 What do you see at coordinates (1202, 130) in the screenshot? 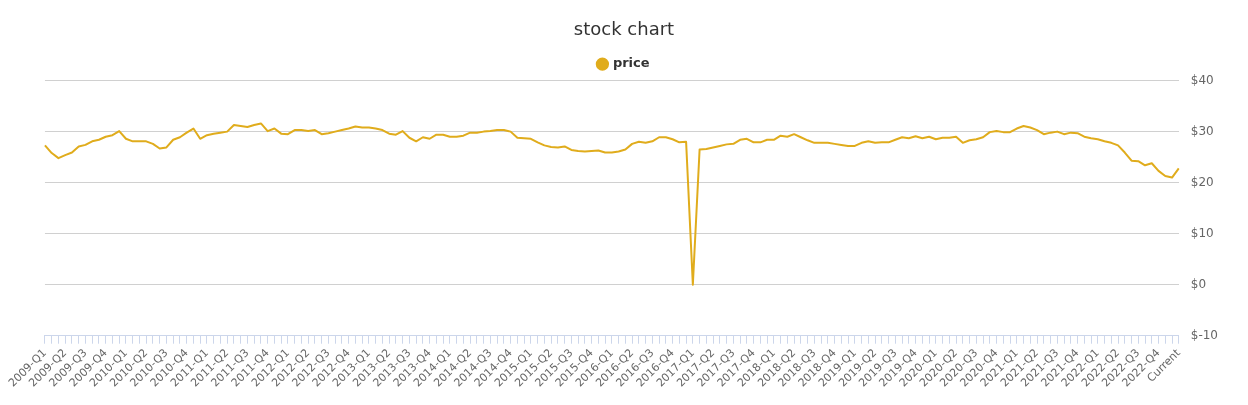
I see `y-tick-label: $30` at bounding box center [1202, 130].